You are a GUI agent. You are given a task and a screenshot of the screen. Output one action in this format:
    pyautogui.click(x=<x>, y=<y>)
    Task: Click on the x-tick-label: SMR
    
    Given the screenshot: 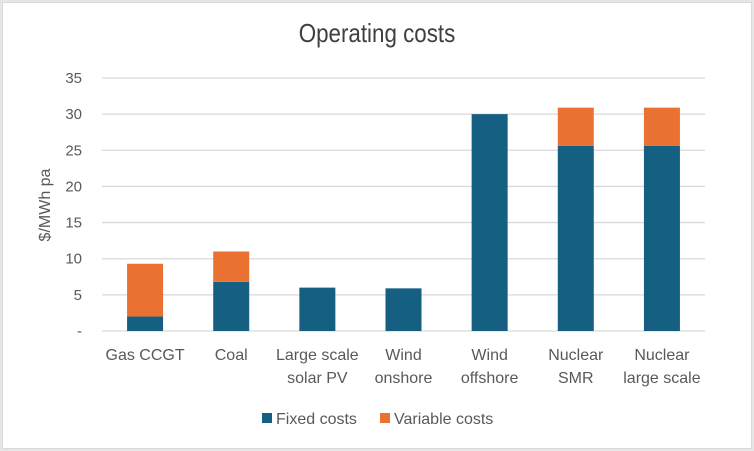 What is the action you would take?
    pyautogui.click(x=576, y=378)
    